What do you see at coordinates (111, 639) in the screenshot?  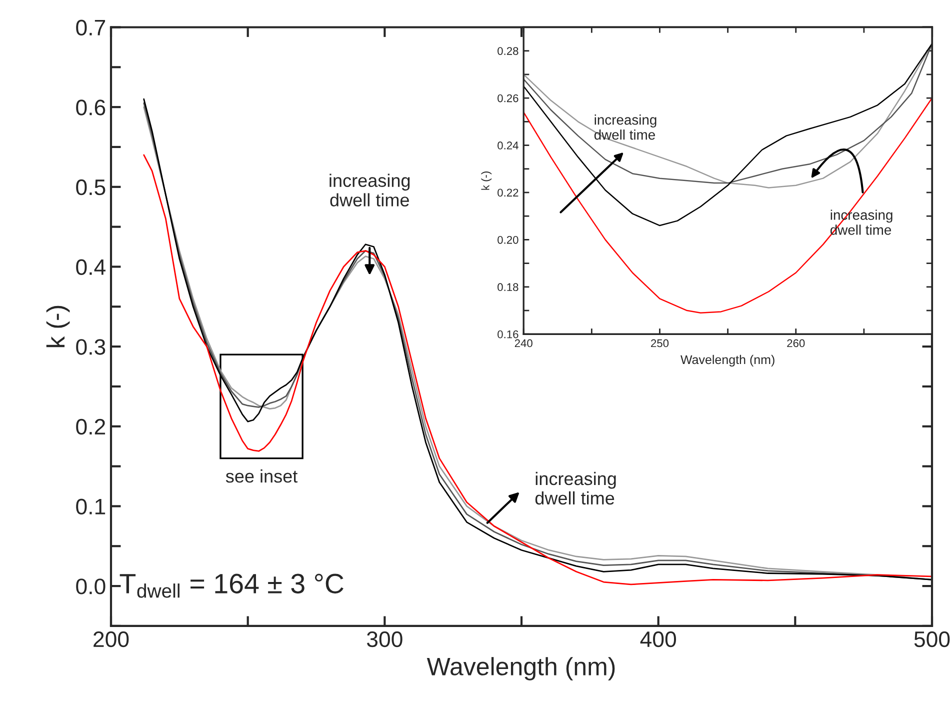 I see `x-tick-label: 200` at bounding box center [111, 639].